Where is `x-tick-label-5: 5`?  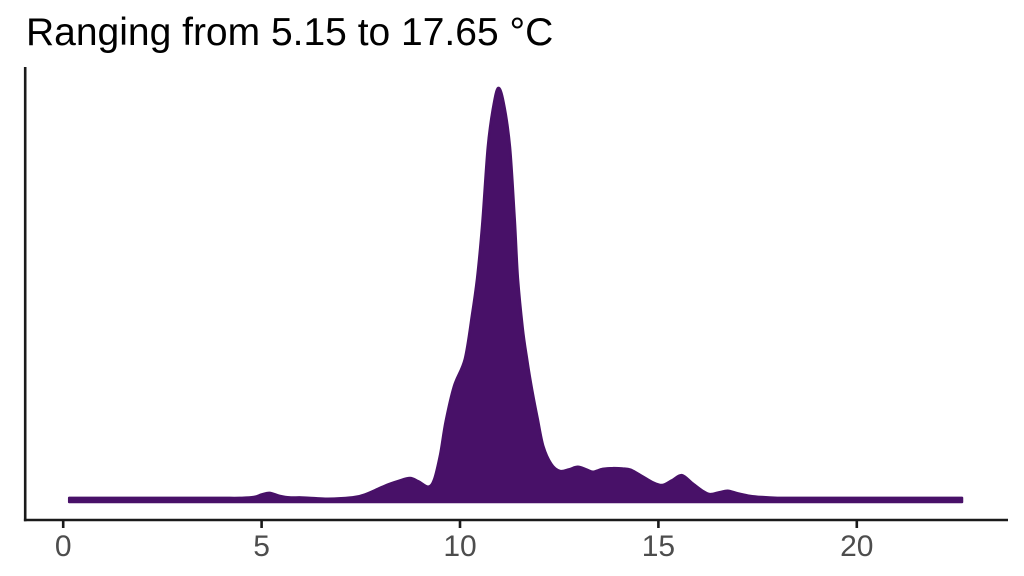 x-tick-label-5: 5 is located at coordinates (261, 546).